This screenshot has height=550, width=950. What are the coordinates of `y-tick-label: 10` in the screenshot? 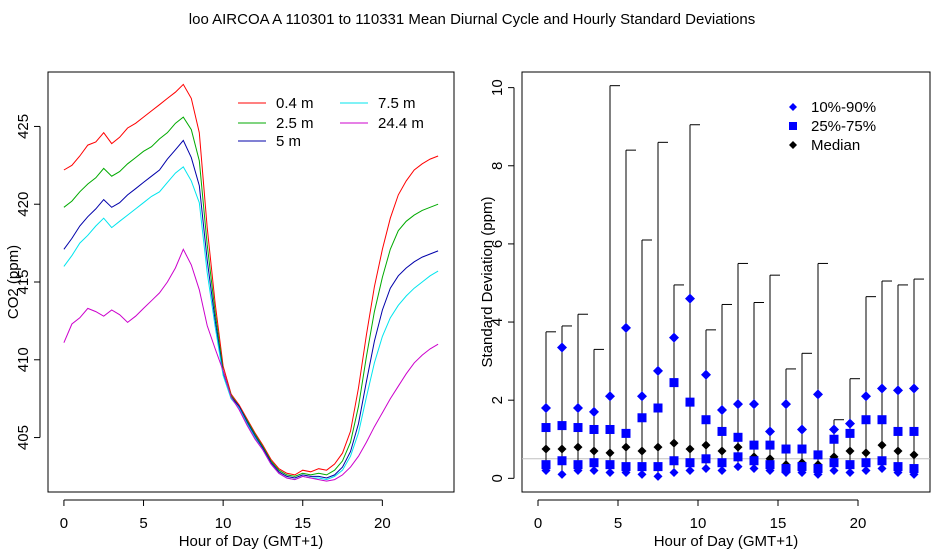 It's located at (497, 87).